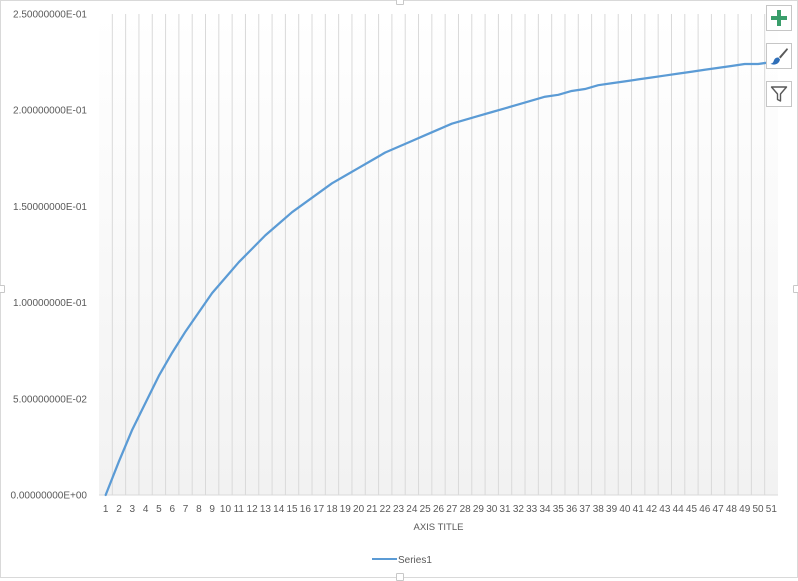 The height and width of the screenshot is (581, 798). What do you see at coordinates (372, 509) in the screenshot?
I see `x-tick-label: 21` at bounding box center [372, 509].